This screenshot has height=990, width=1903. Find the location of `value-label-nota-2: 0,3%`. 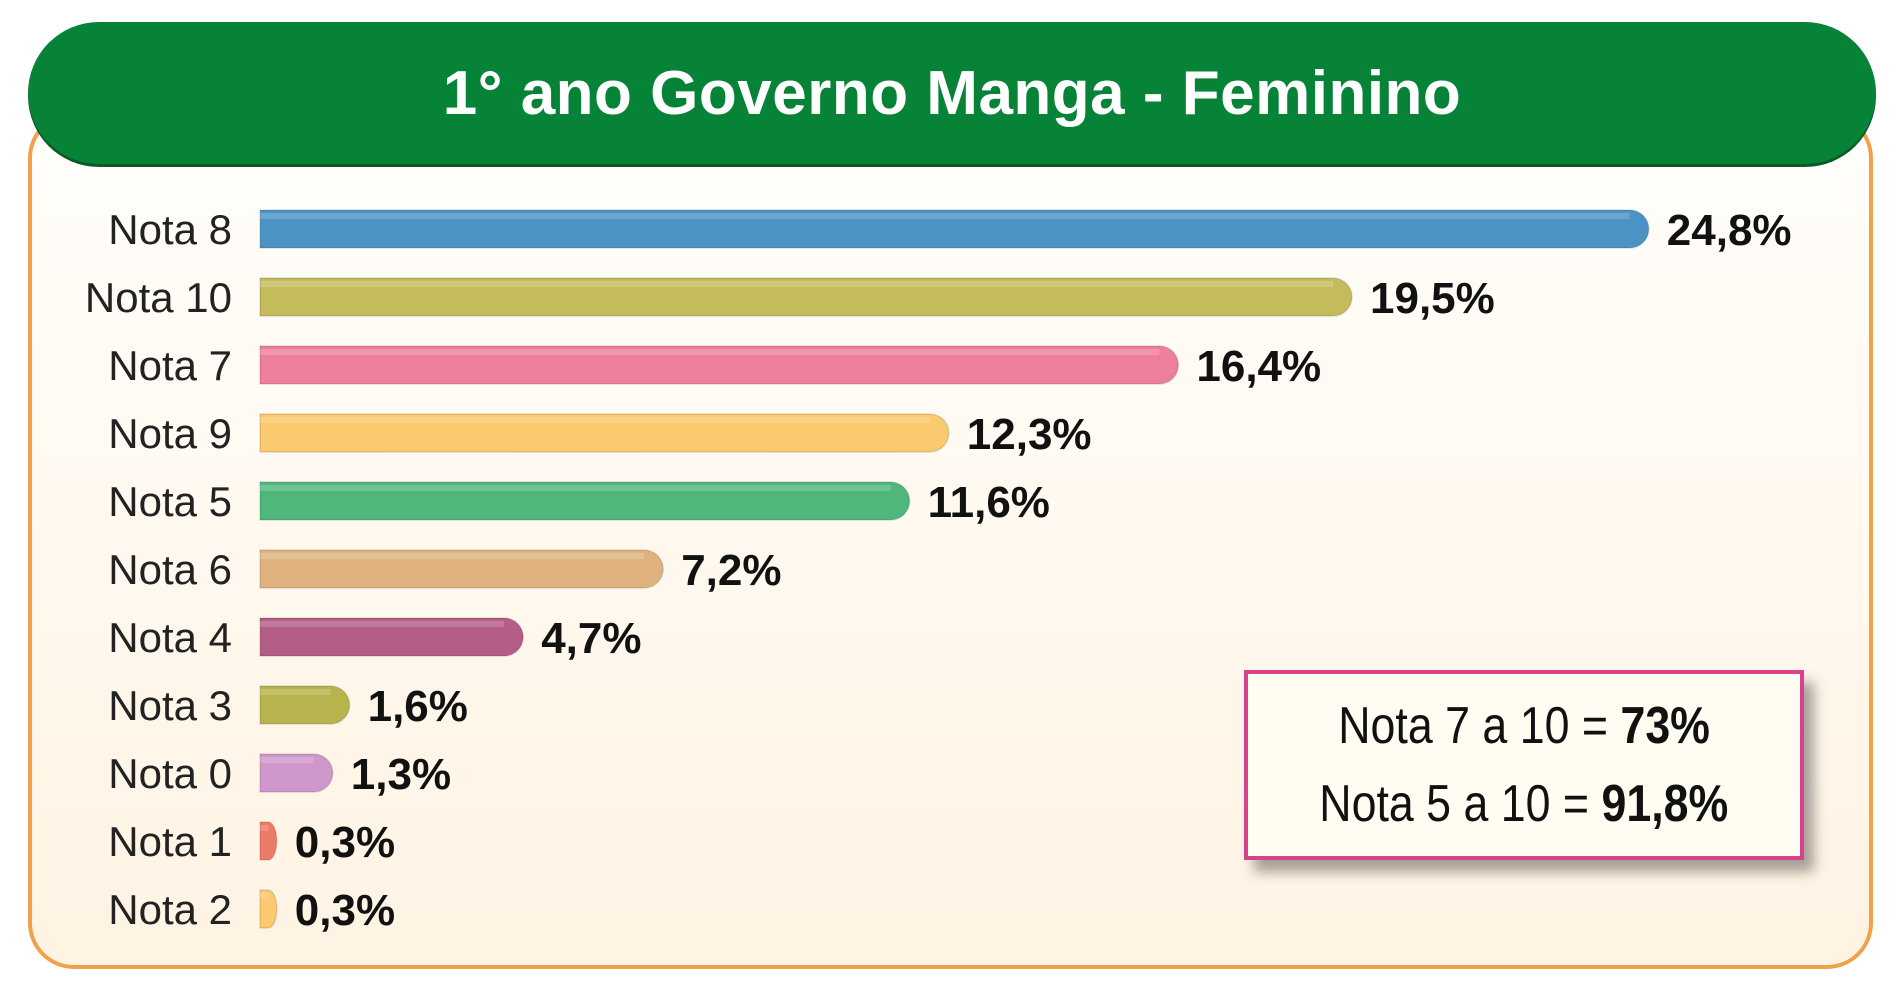

value-label-nota-2: 0,3% is located at coordinates (345, 910).